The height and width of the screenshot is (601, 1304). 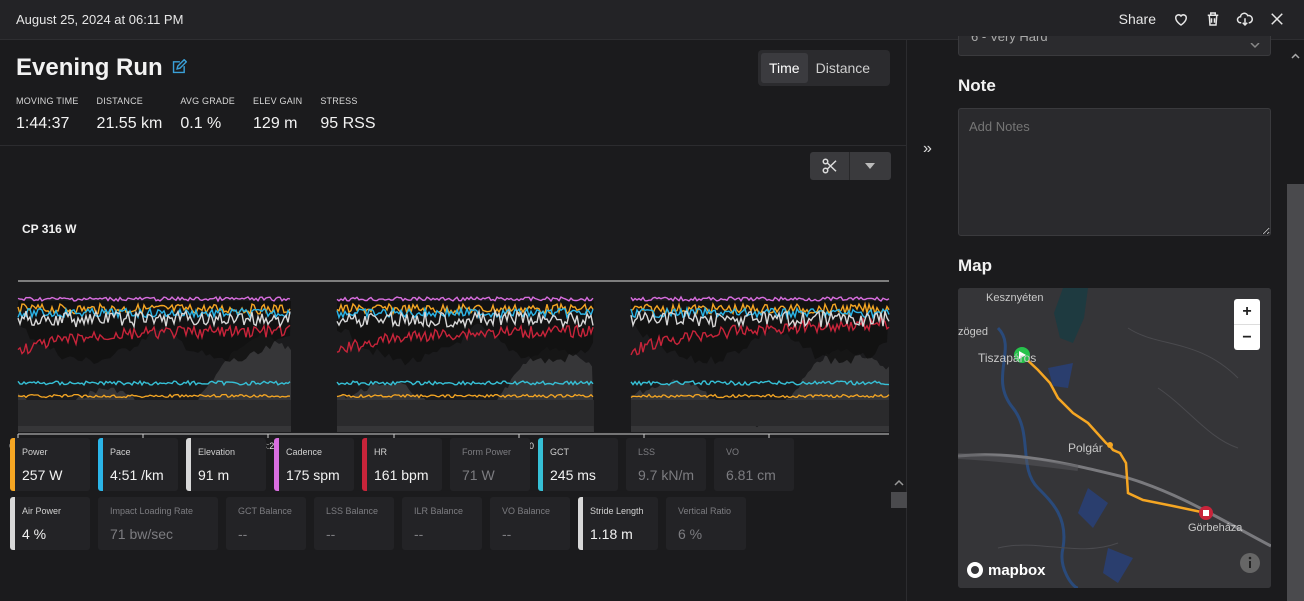 What do you see at coordinates (50, 464) in the screenshot?
I see `metric-card: Power 257 W` at bounding box center [50, 464].